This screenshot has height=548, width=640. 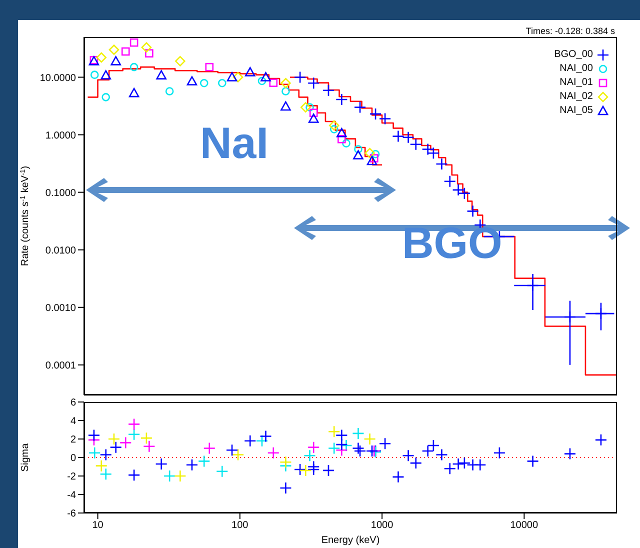 I want to click on y-tick-label: 1.0000, so click(x=60, y=136).